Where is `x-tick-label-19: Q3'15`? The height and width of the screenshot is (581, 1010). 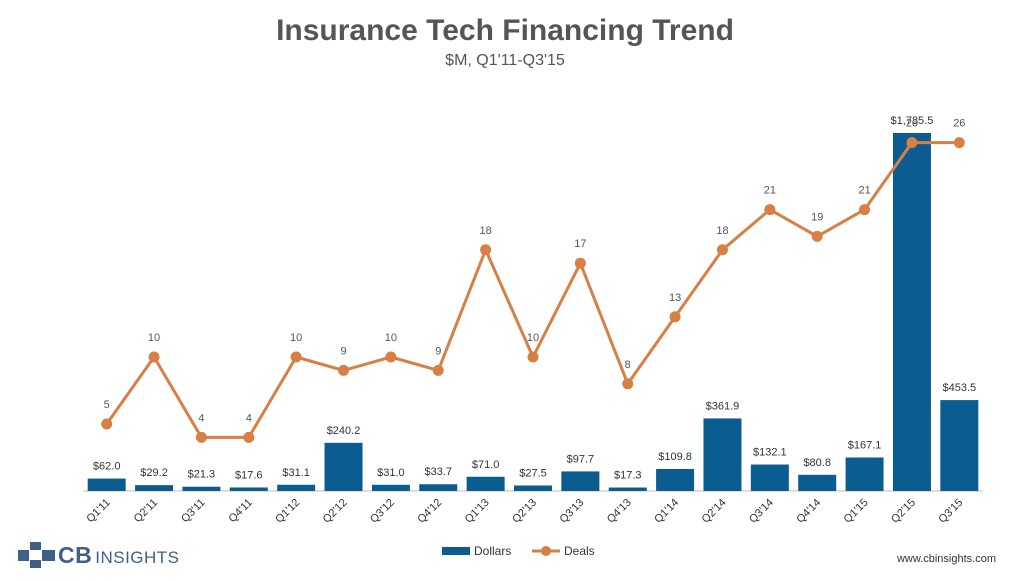 x-tick-label-19: Q3'15 is located at coordinates (950, 511).